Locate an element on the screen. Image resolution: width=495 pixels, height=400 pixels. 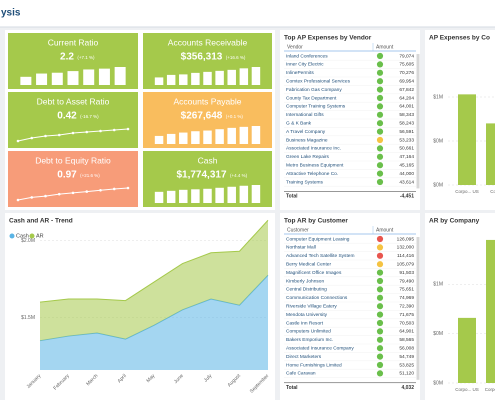
column-header: Customer is located at coordinates (298, 230).